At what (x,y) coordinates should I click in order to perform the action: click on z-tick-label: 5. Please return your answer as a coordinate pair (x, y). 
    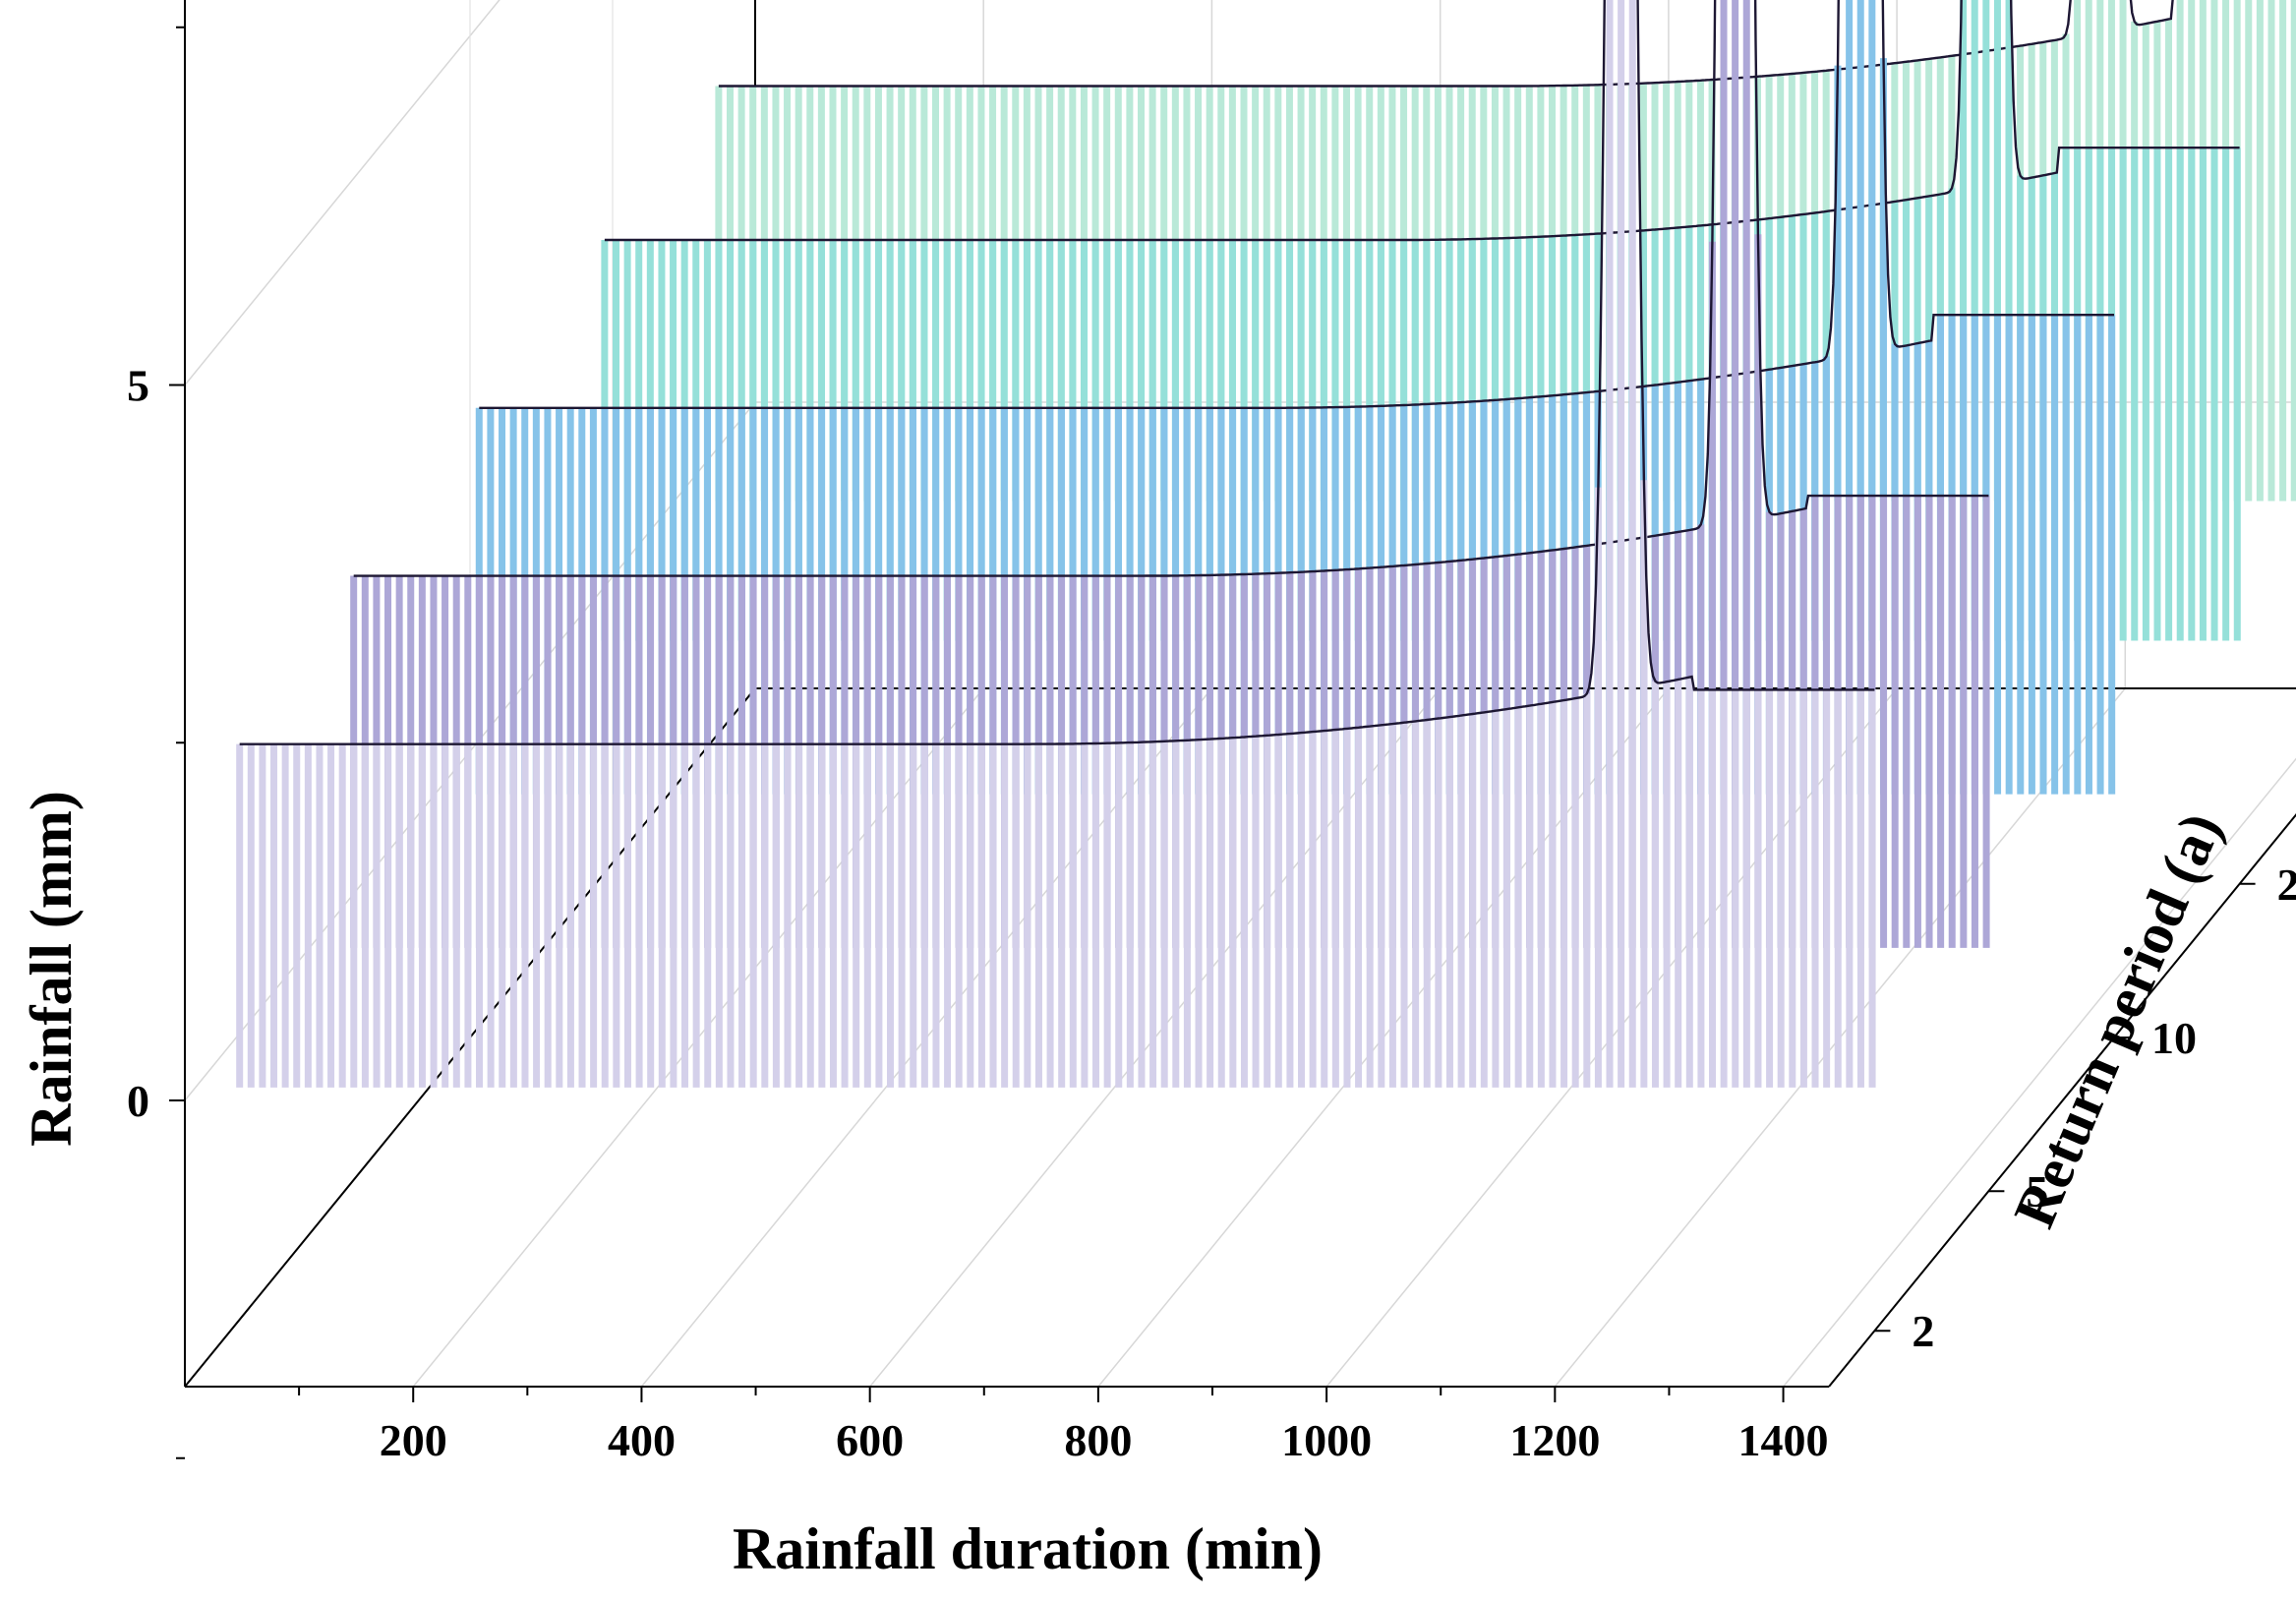
    Looking at the image, I should click on (2037, 1191).